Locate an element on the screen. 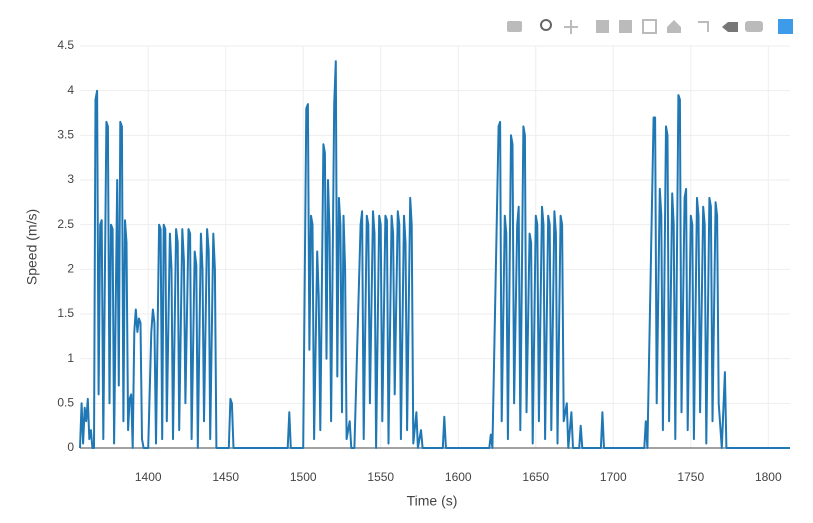 This screenshot has width=813, height=523. y-tick-label: 2 is located at coordinates (70, 269).